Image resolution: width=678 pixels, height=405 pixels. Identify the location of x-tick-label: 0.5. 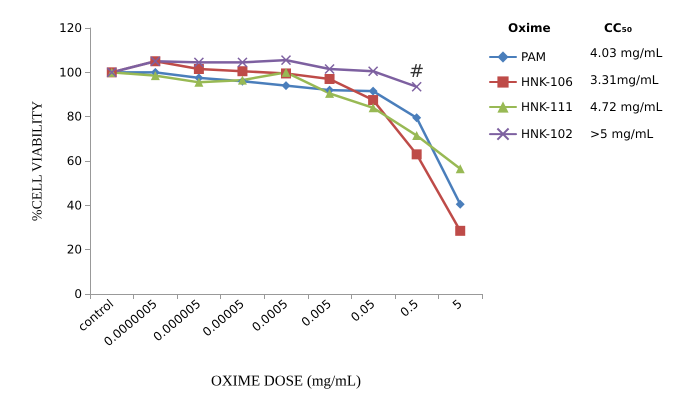
(410, 308).